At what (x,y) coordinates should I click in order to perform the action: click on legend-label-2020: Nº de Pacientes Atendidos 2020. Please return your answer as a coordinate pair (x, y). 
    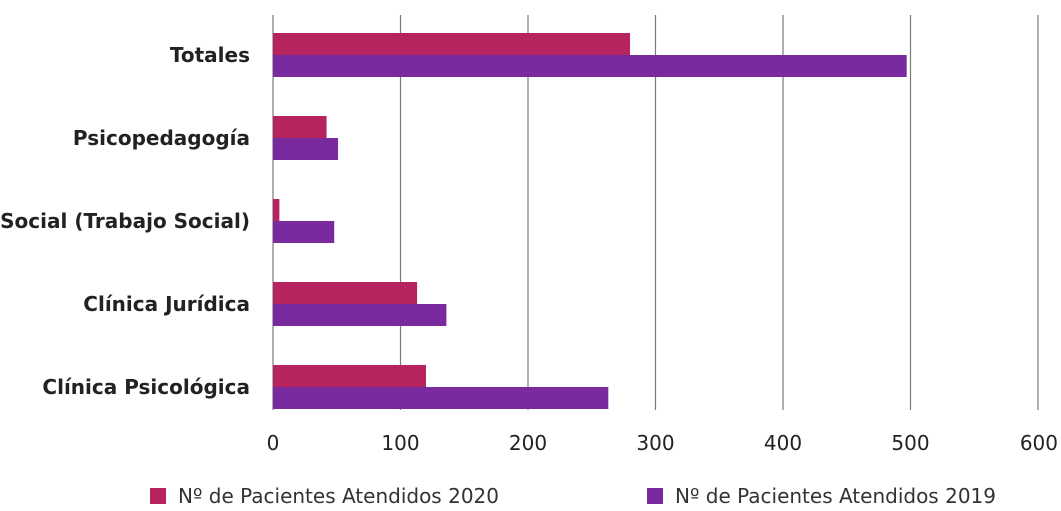
    Looking at the image, I should click on (338, 496).